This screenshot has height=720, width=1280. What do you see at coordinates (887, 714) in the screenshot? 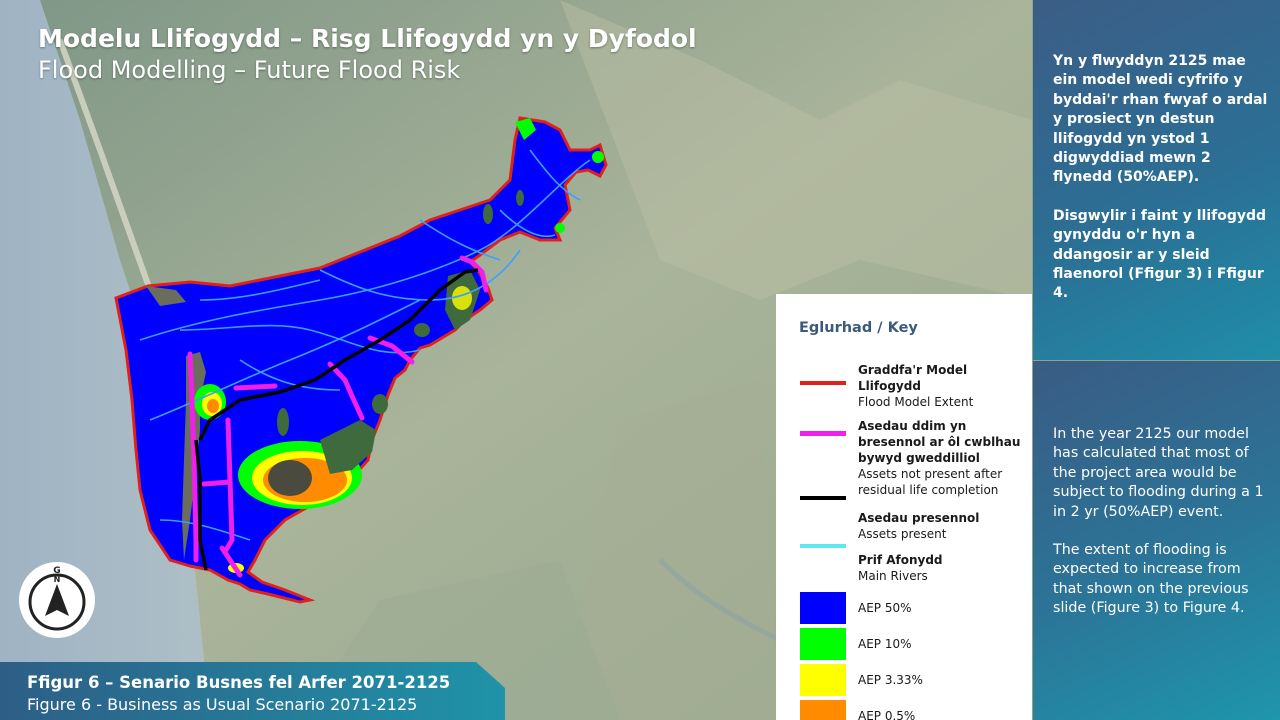
I see `legend-label-aep-0-5: AEP 0.5%` at bounding box center [887, 714].